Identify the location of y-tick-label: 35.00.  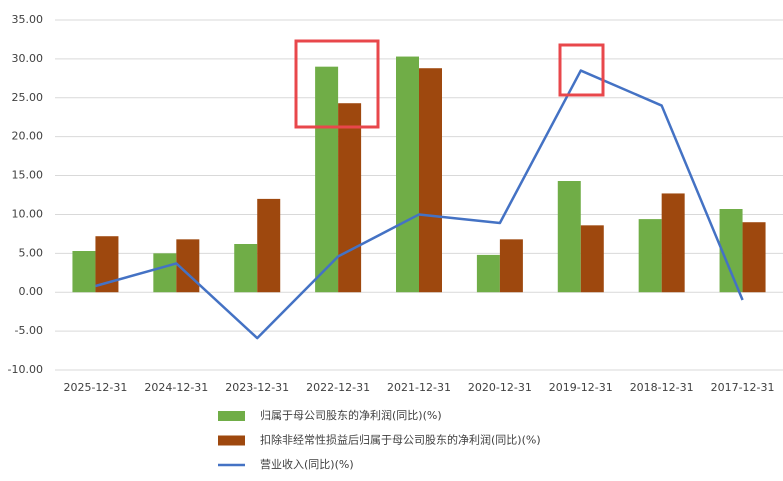
(28, 19).